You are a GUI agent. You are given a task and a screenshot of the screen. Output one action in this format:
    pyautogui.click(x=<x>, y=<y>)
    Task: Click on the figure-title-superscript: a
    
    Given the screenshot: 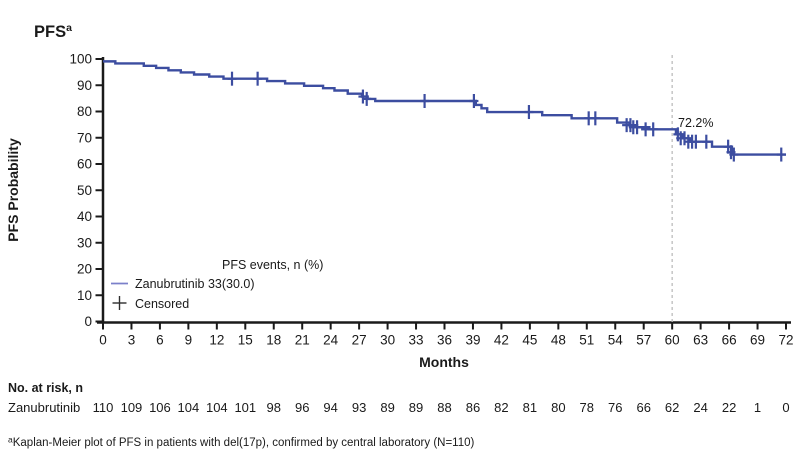 What is the action you would take?
    pyautogui.click(x=69, y=28)
    